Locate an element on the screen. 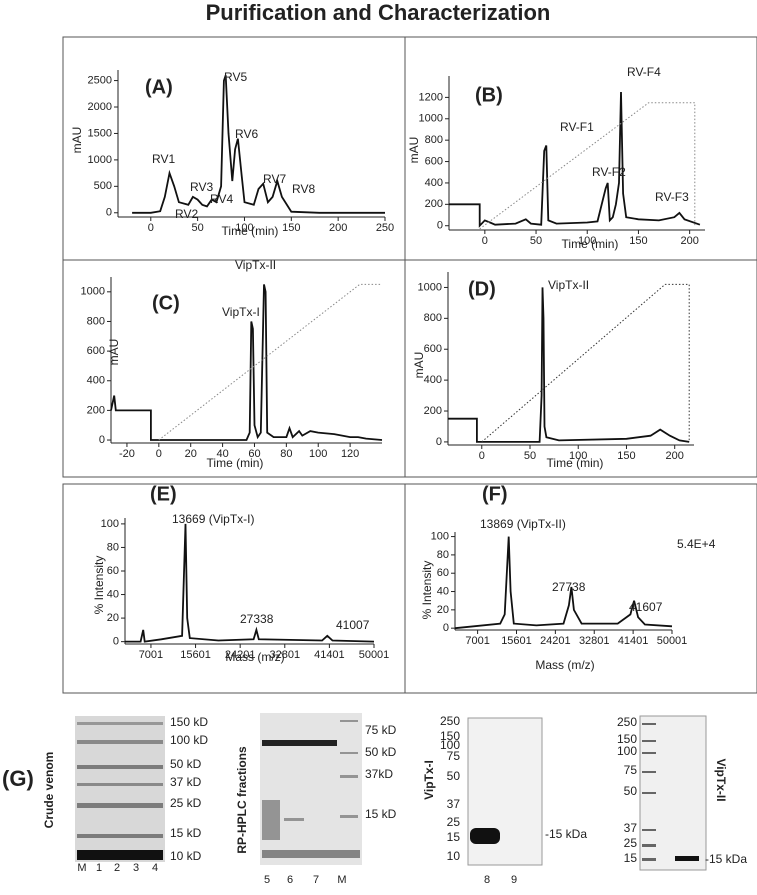 The height and width of the screenshot is (895, 757). annotation: RV3 is located at coordinates (201, 187).